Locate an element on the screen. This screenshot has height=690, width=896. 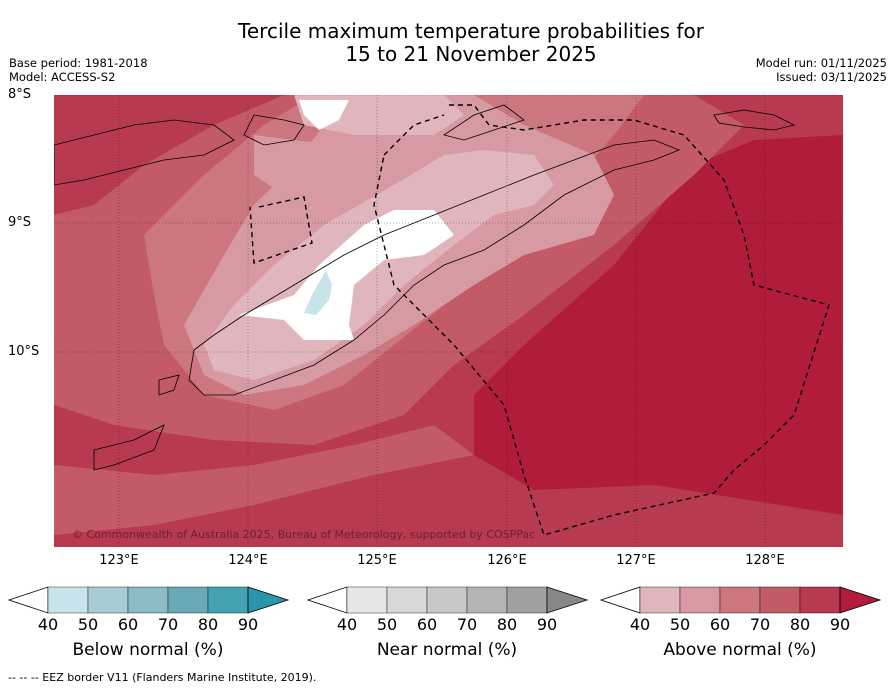
above-tick-70: 70 is located at coordinates (760, 624).